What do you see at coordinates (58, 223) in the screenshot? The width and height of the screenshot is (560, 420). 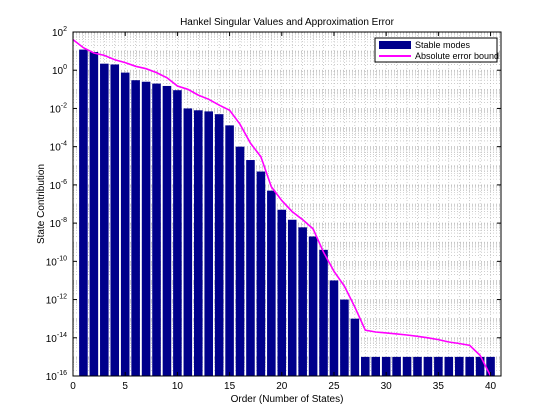 I see `y-tick-label: 10⁻⁸` at bounding box center [58, 223].